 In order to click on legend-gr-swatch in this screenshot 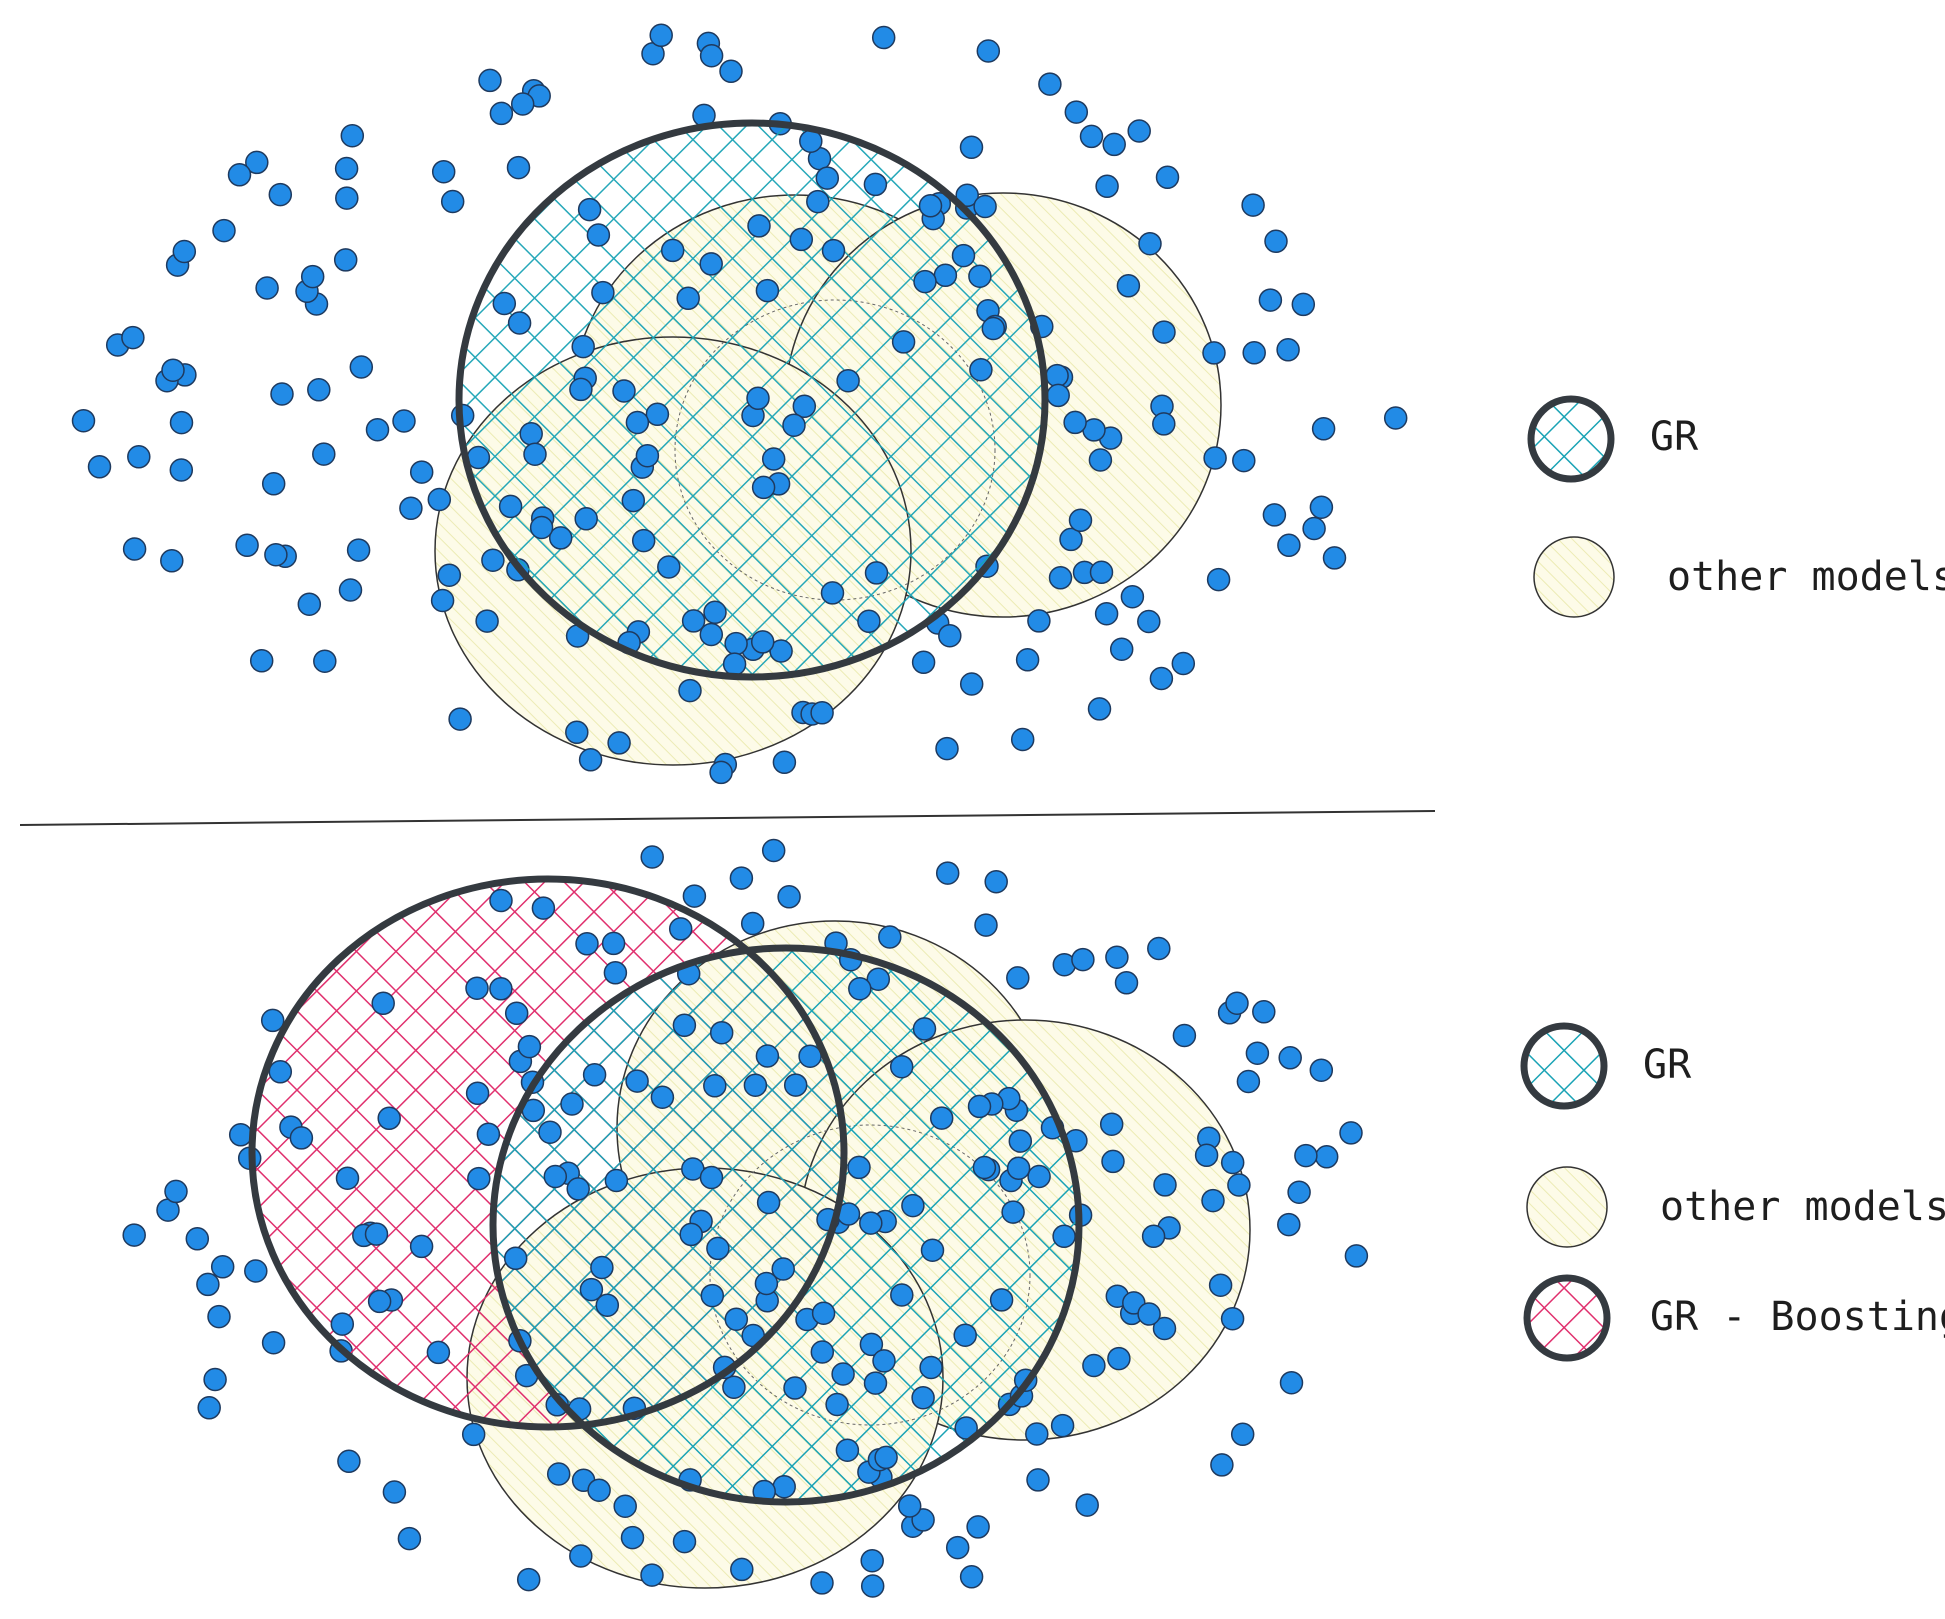, I will do `click(1571, 439)`.